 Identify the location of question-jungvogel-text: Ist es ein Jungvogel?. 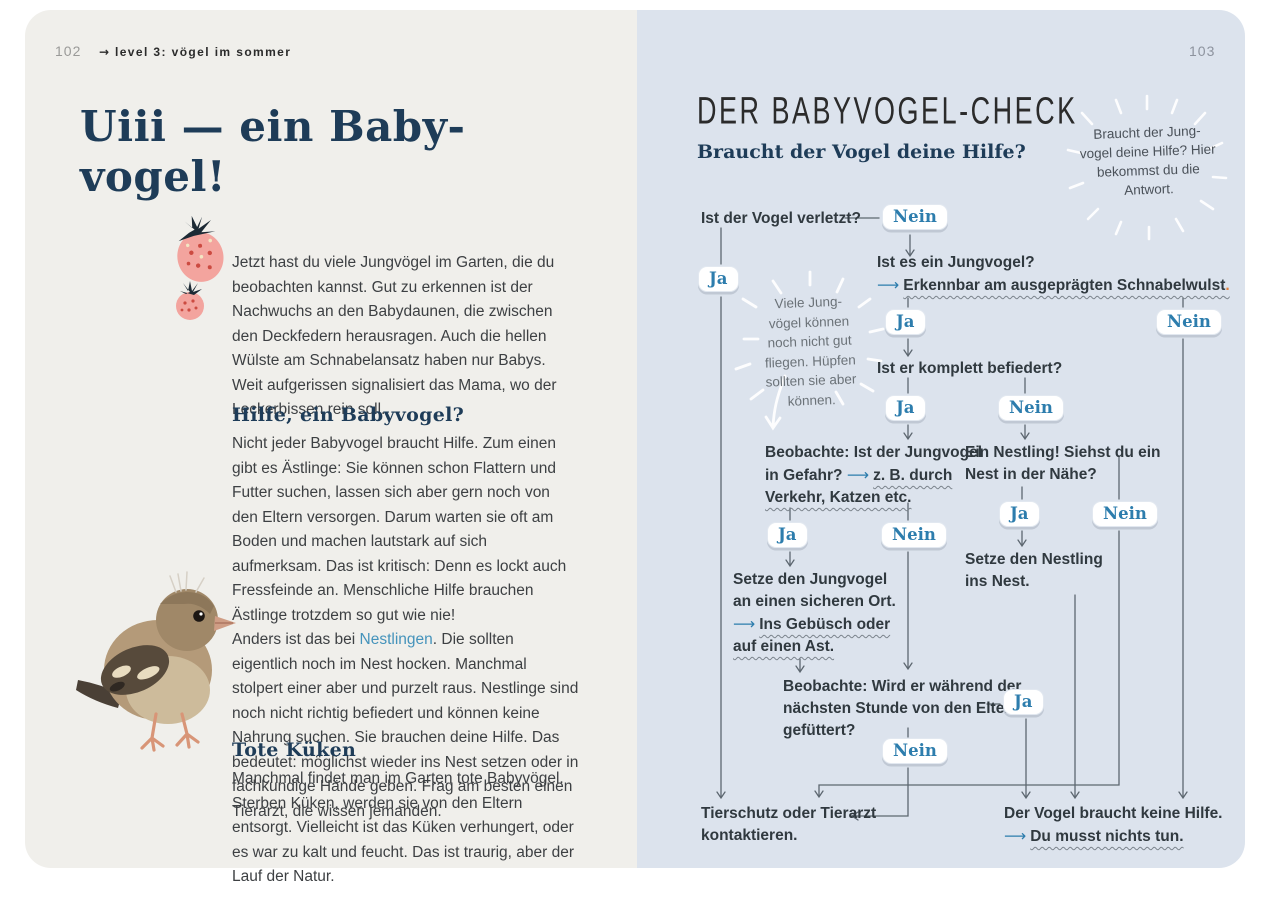
(956, 262).